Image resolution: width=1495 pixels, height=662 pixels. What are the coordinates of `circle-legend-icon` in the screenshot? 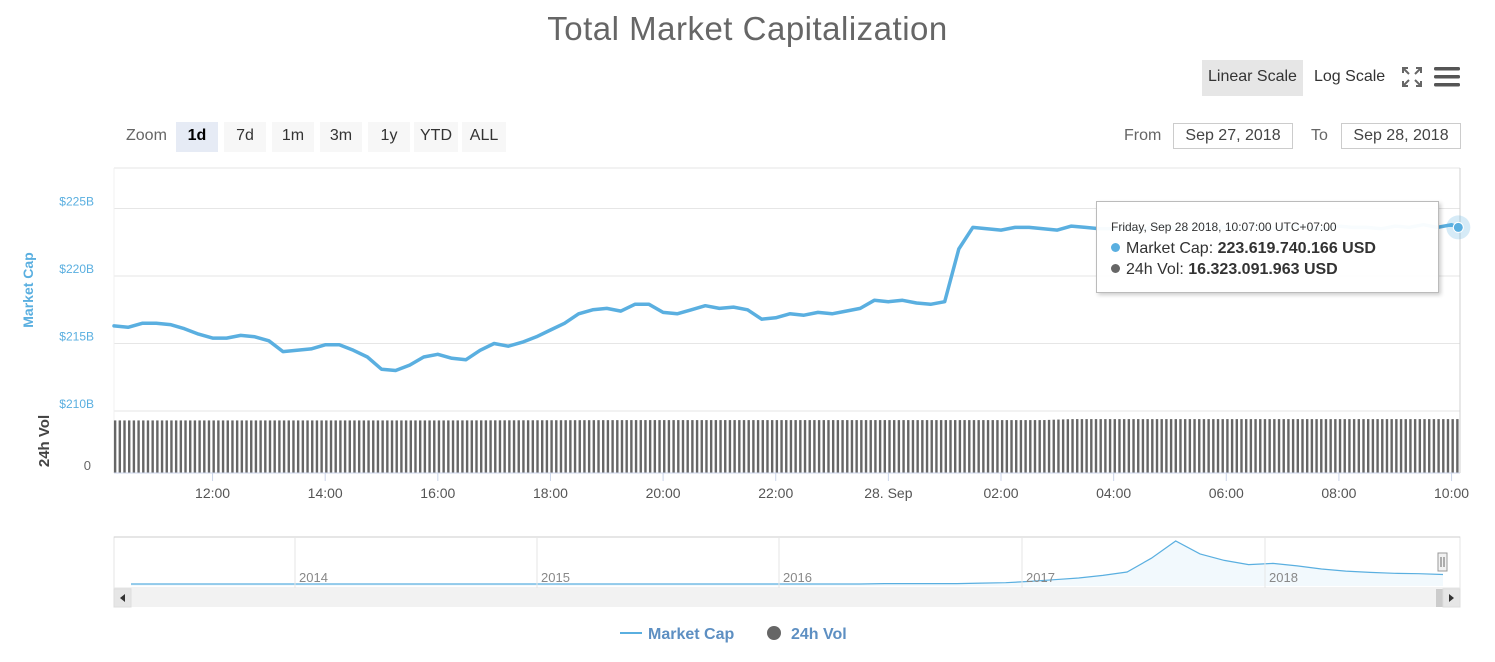 It's located at (774, 633).